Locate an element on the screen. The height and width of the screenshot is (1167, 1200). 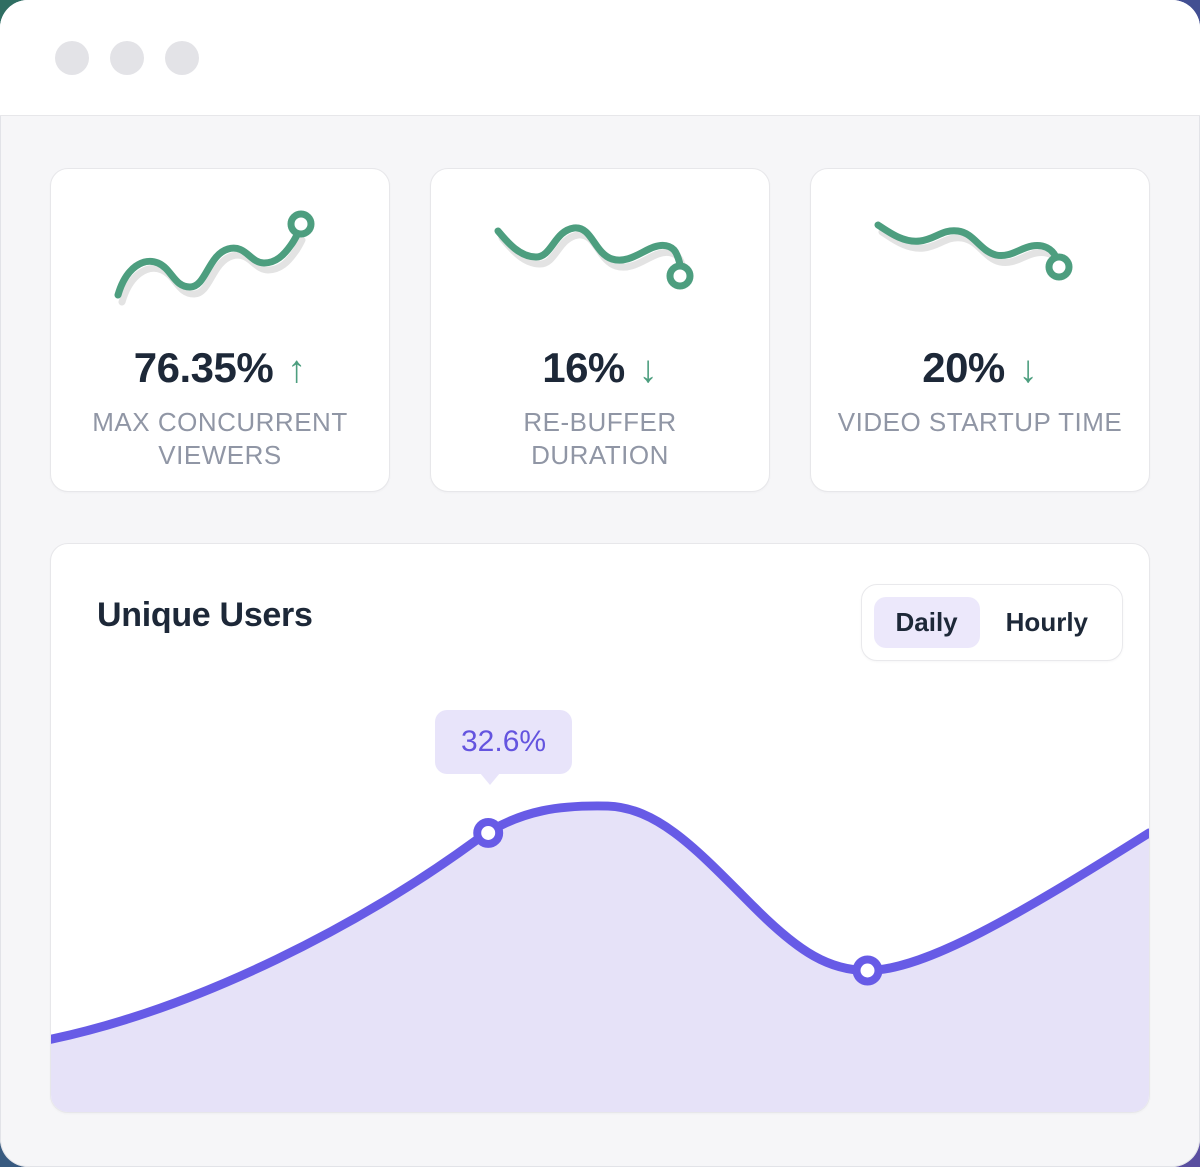
toggle-option-hourly: Hourly is located at coordinates (1047, 622).